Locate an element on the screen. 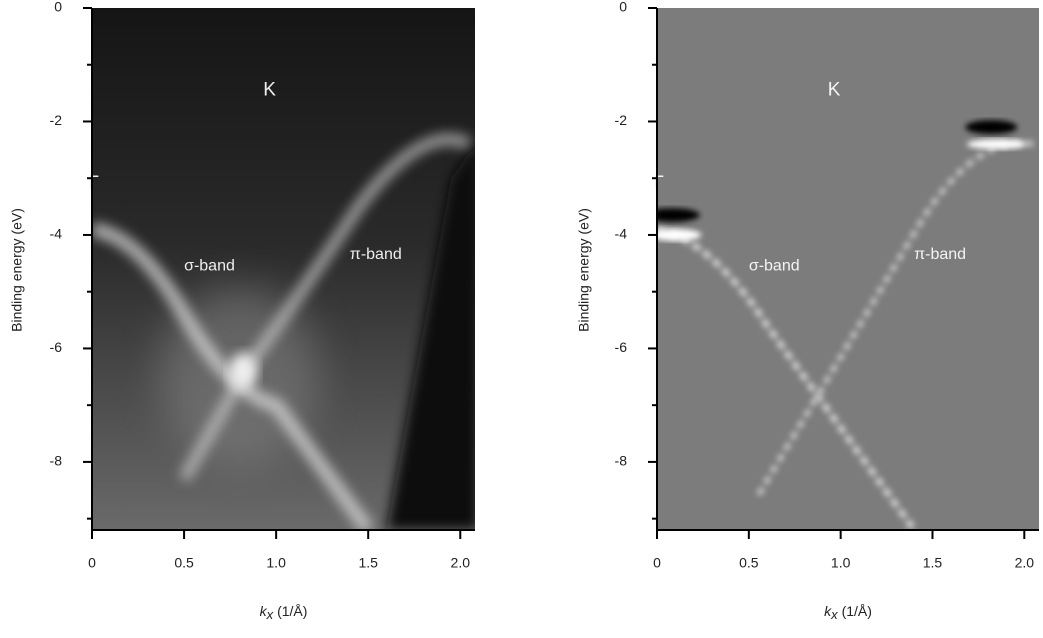 The height and width of the screenshot is (638, 1043). dark-region is located at coordinates (430, 336).